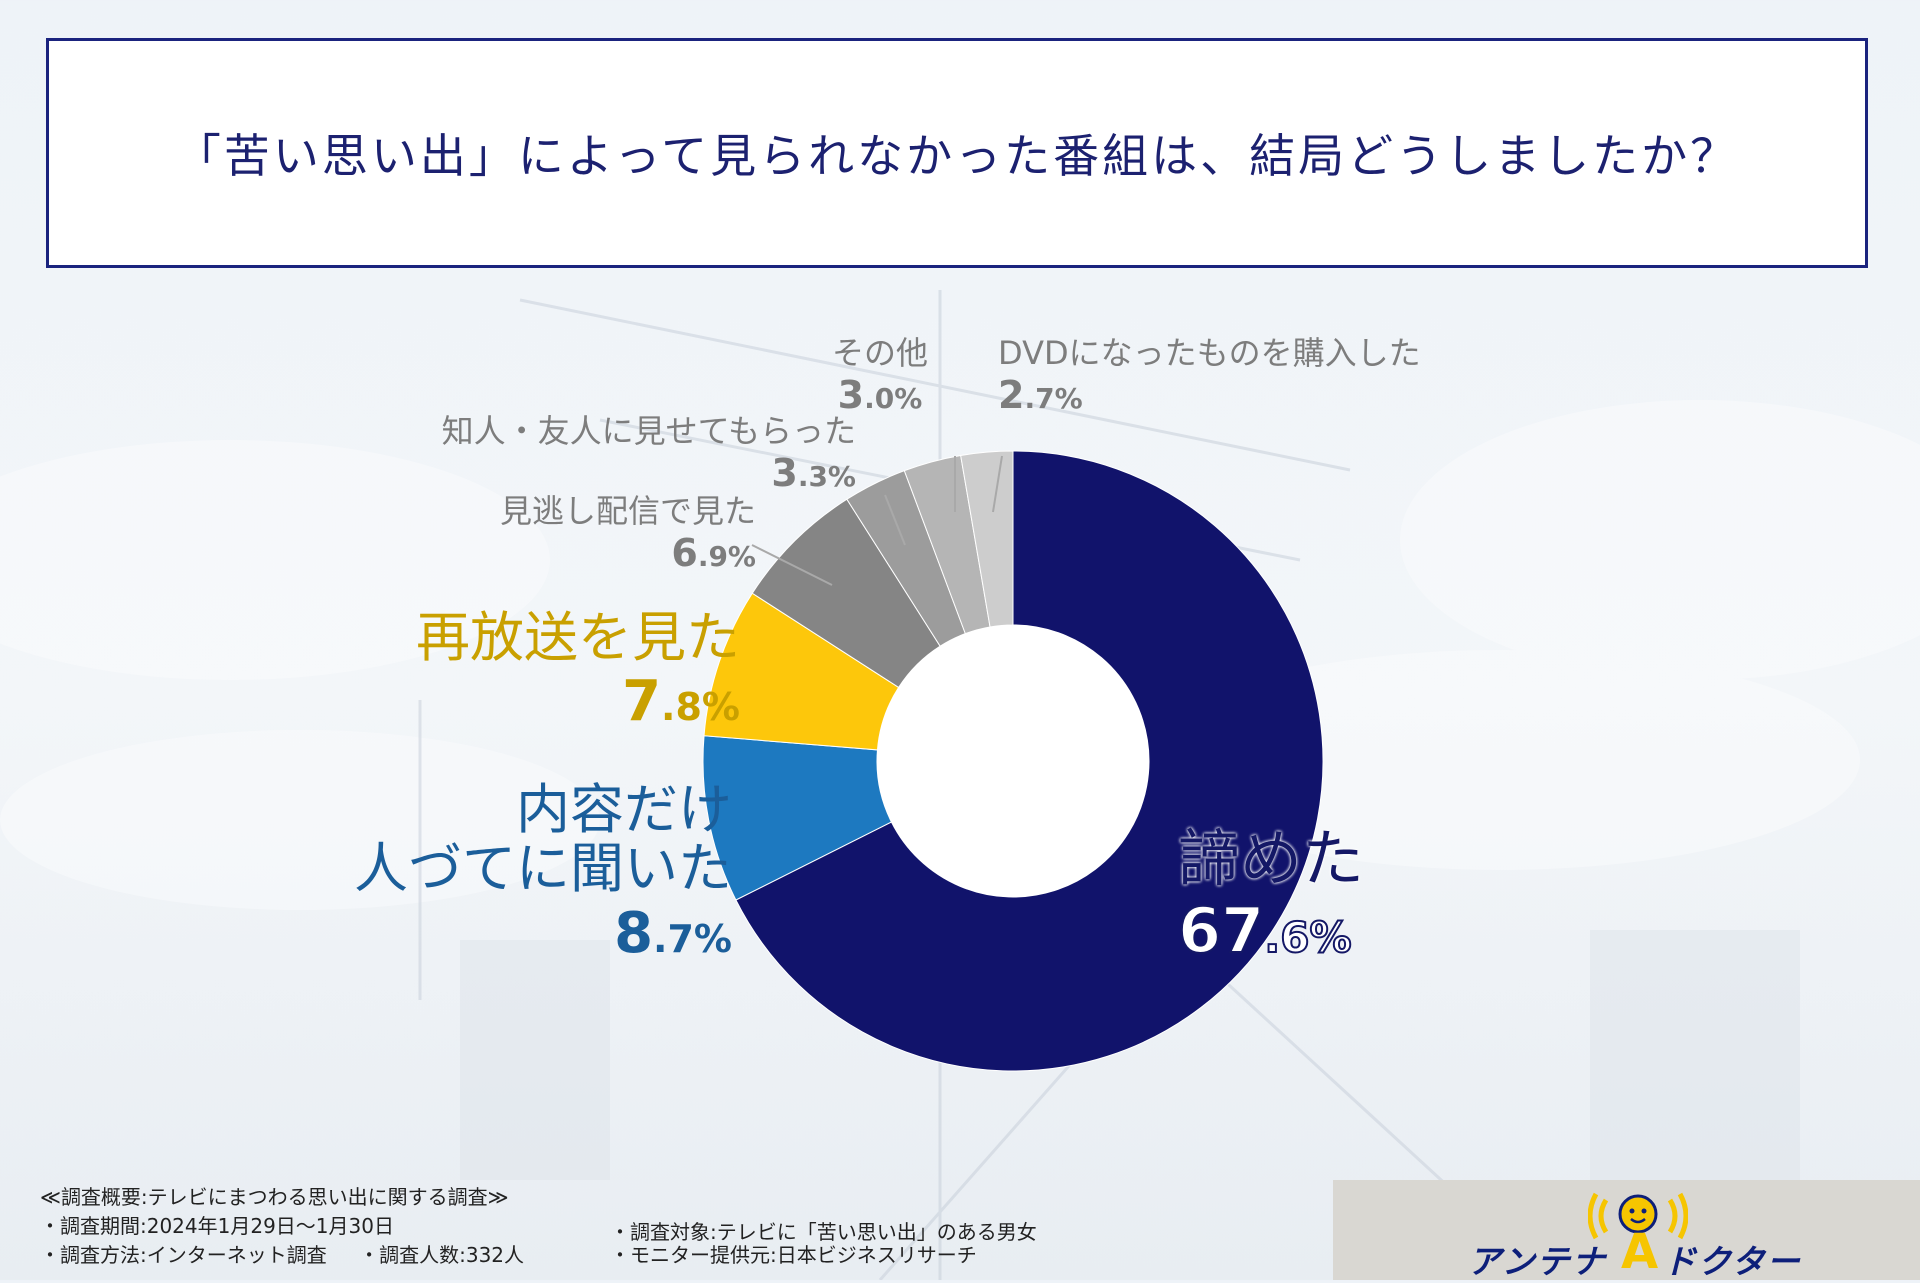 The width and height of the screenshot is (1920, 1283). Describe the element at coordinates (1307, 938) in the screenshot. I see `label-percent-rest: .6%` at that location.